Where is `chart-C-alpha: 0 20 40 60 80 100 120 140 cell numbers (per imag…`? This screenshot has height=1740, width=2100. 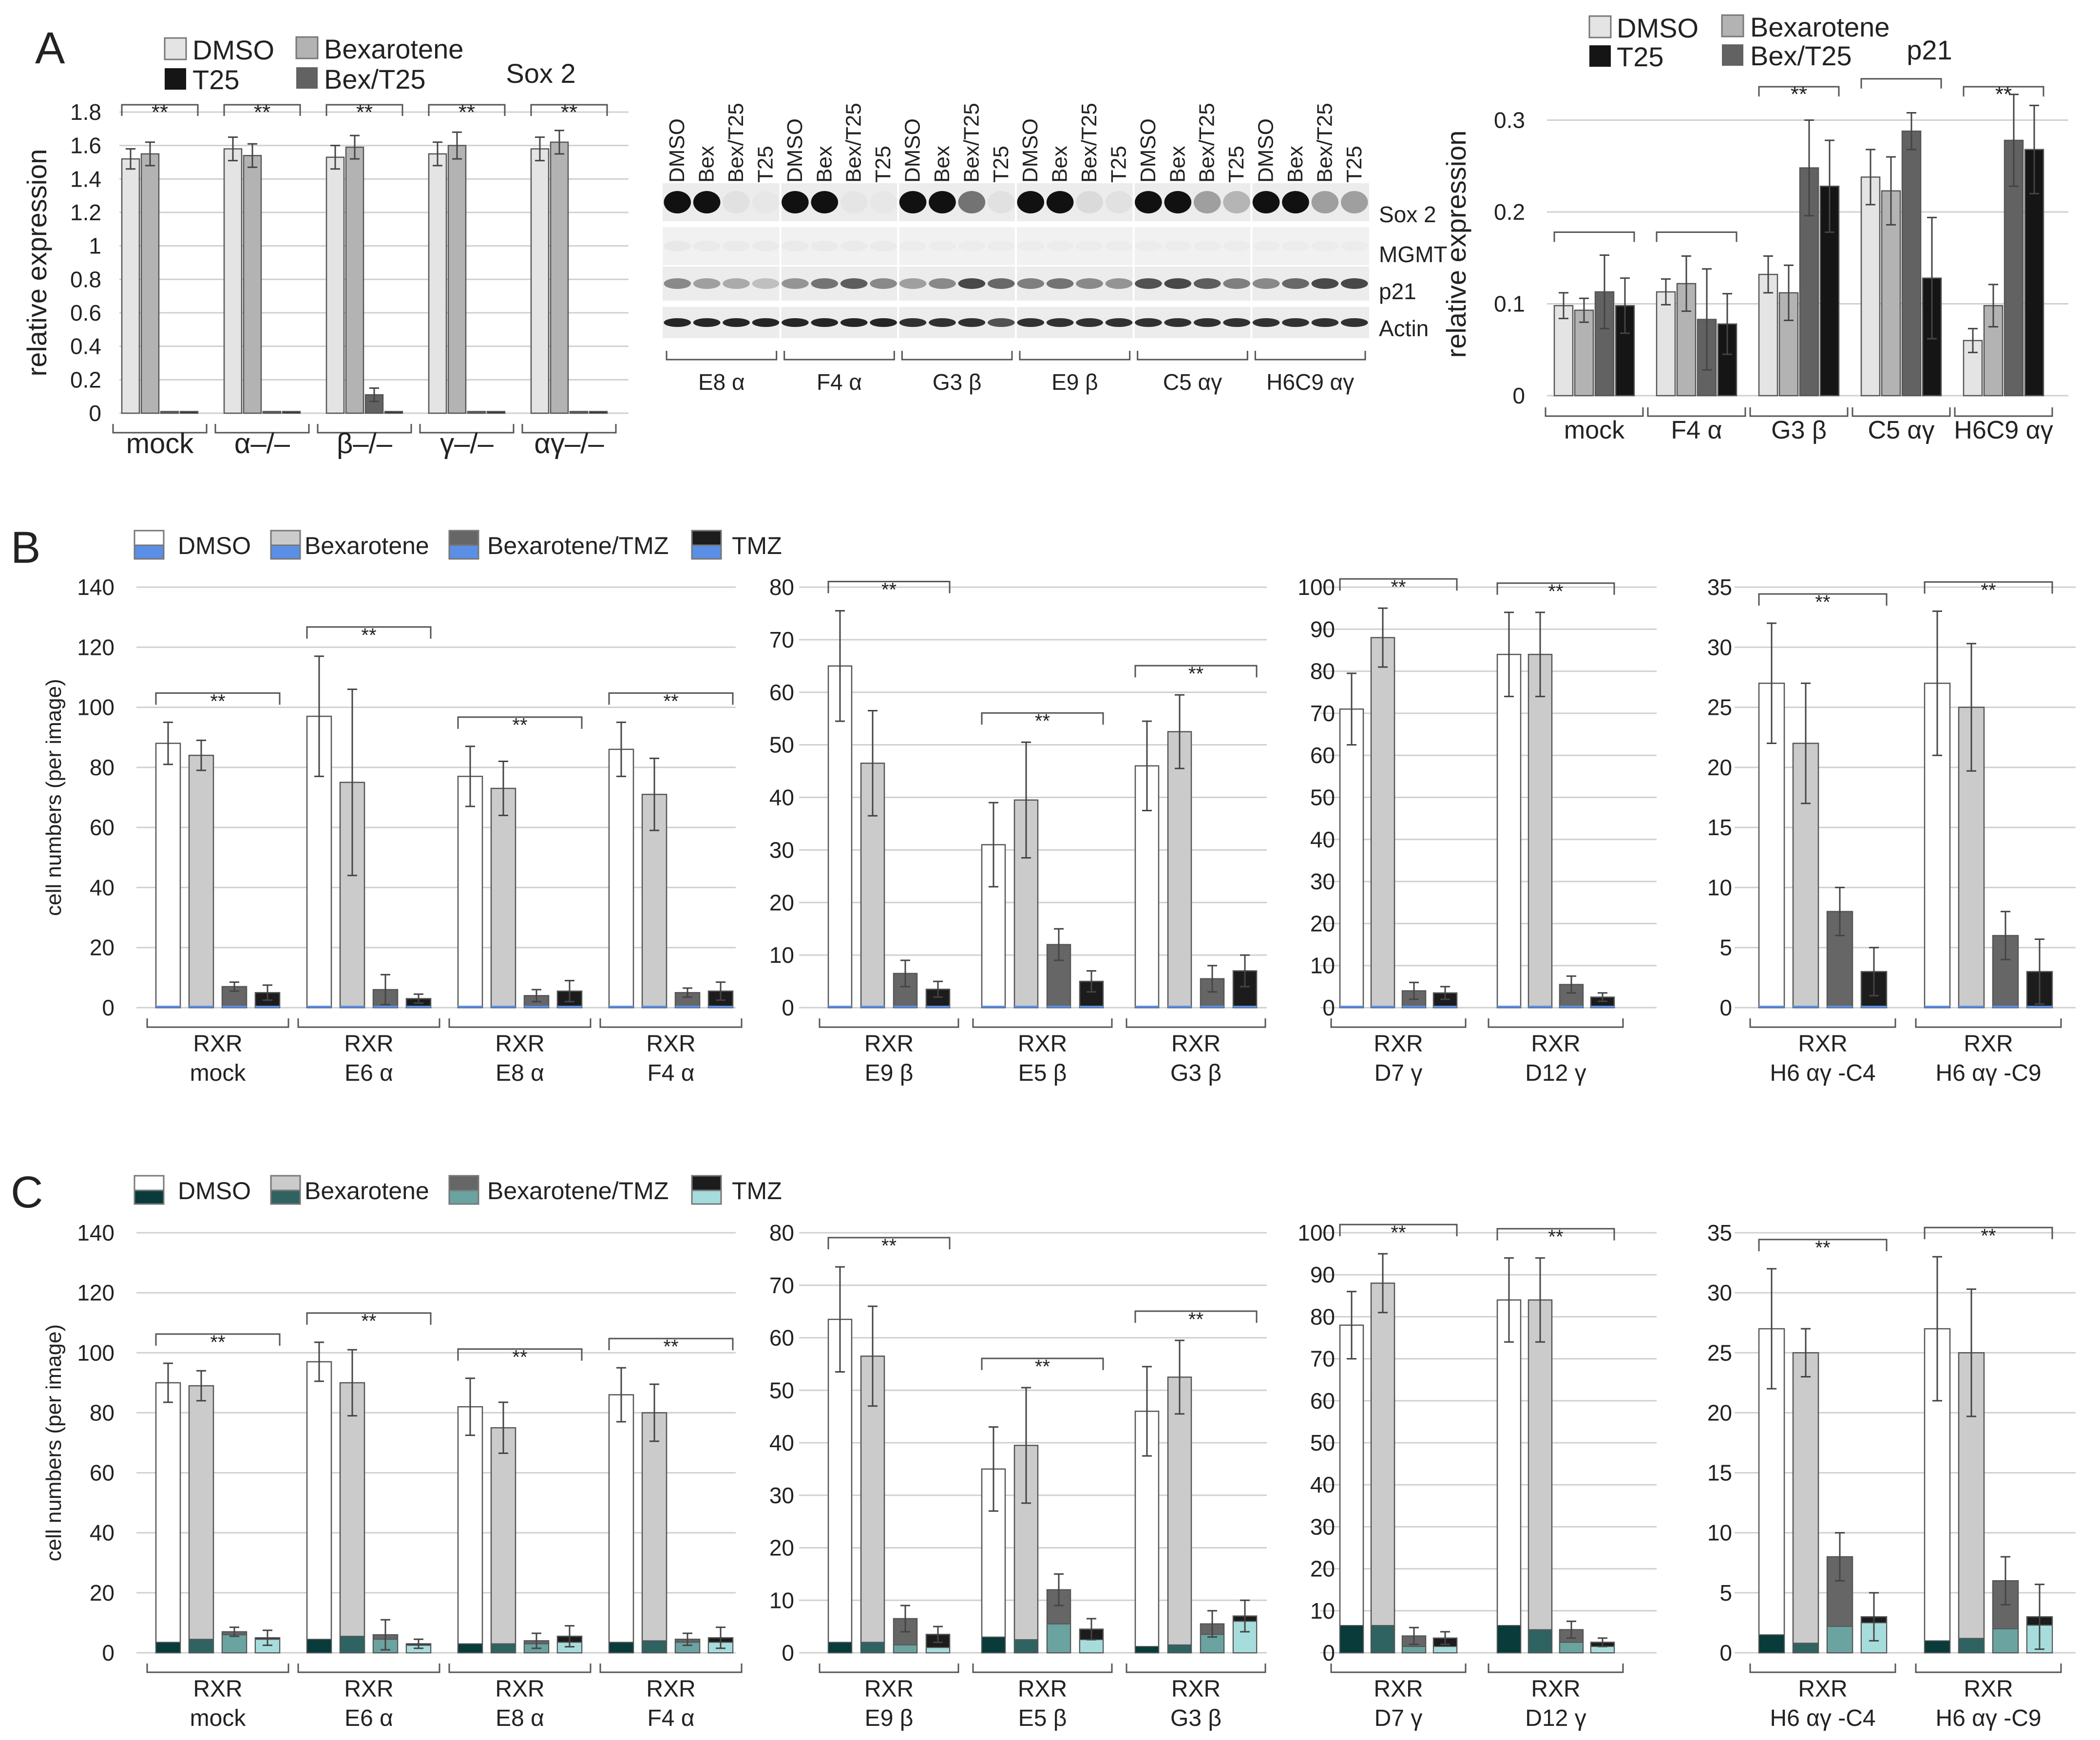 chart-C-alpha: 0 20 40 60 80 100 120 140 cell numbers (per imag… is located at coordinates (392, 1475).